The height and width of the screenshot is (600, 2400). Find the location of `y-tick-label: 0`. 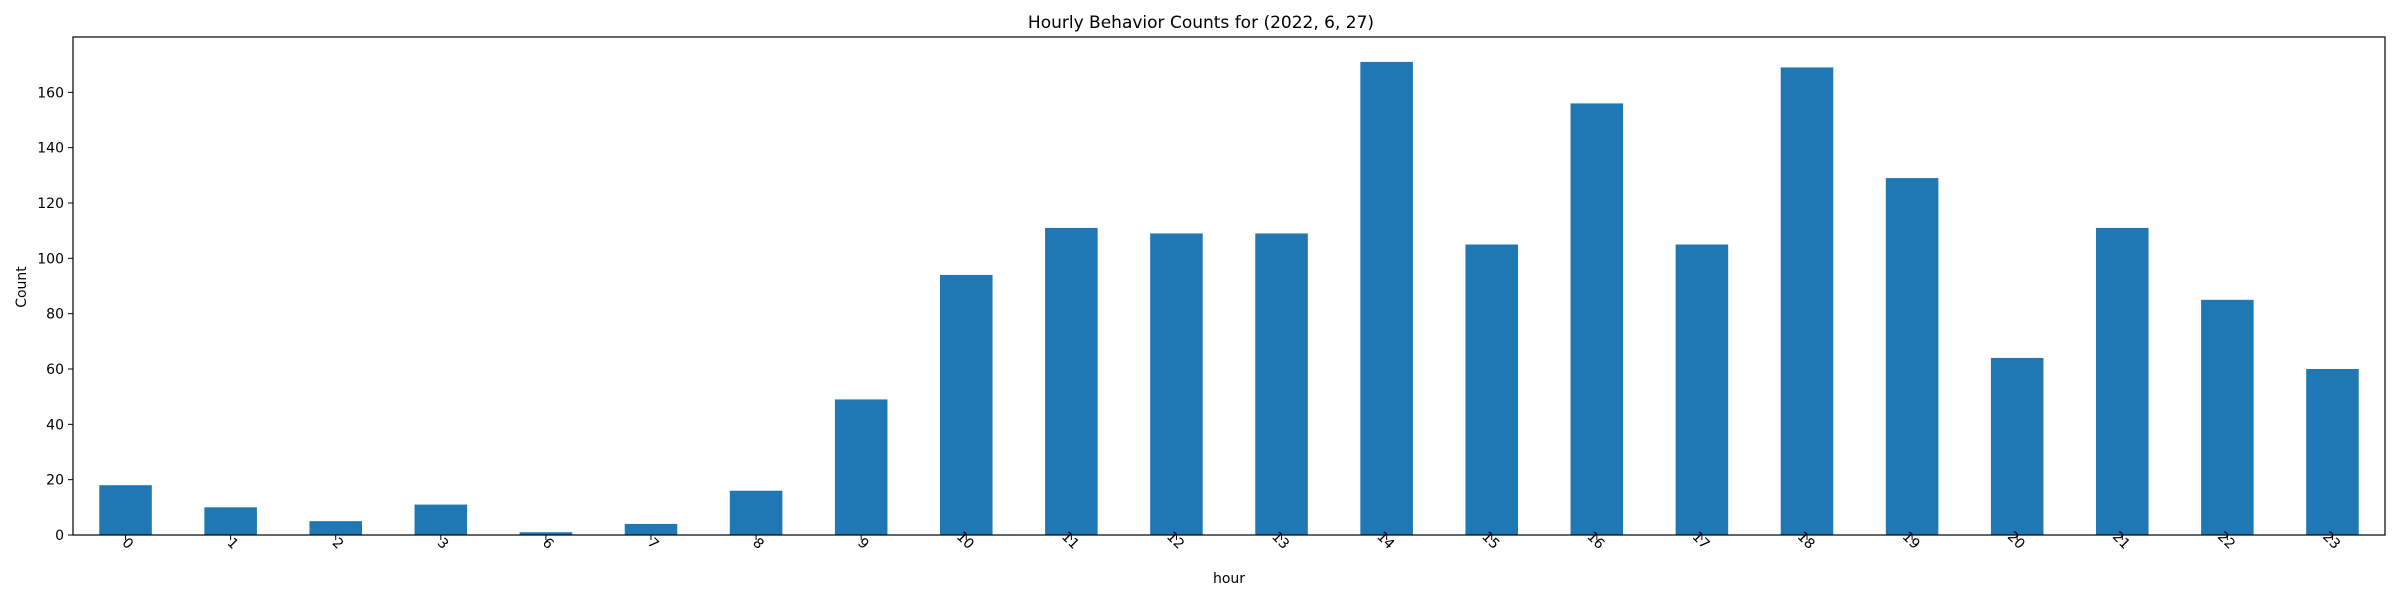

y-tick-label: 0 is located at coordinates (59, 536).